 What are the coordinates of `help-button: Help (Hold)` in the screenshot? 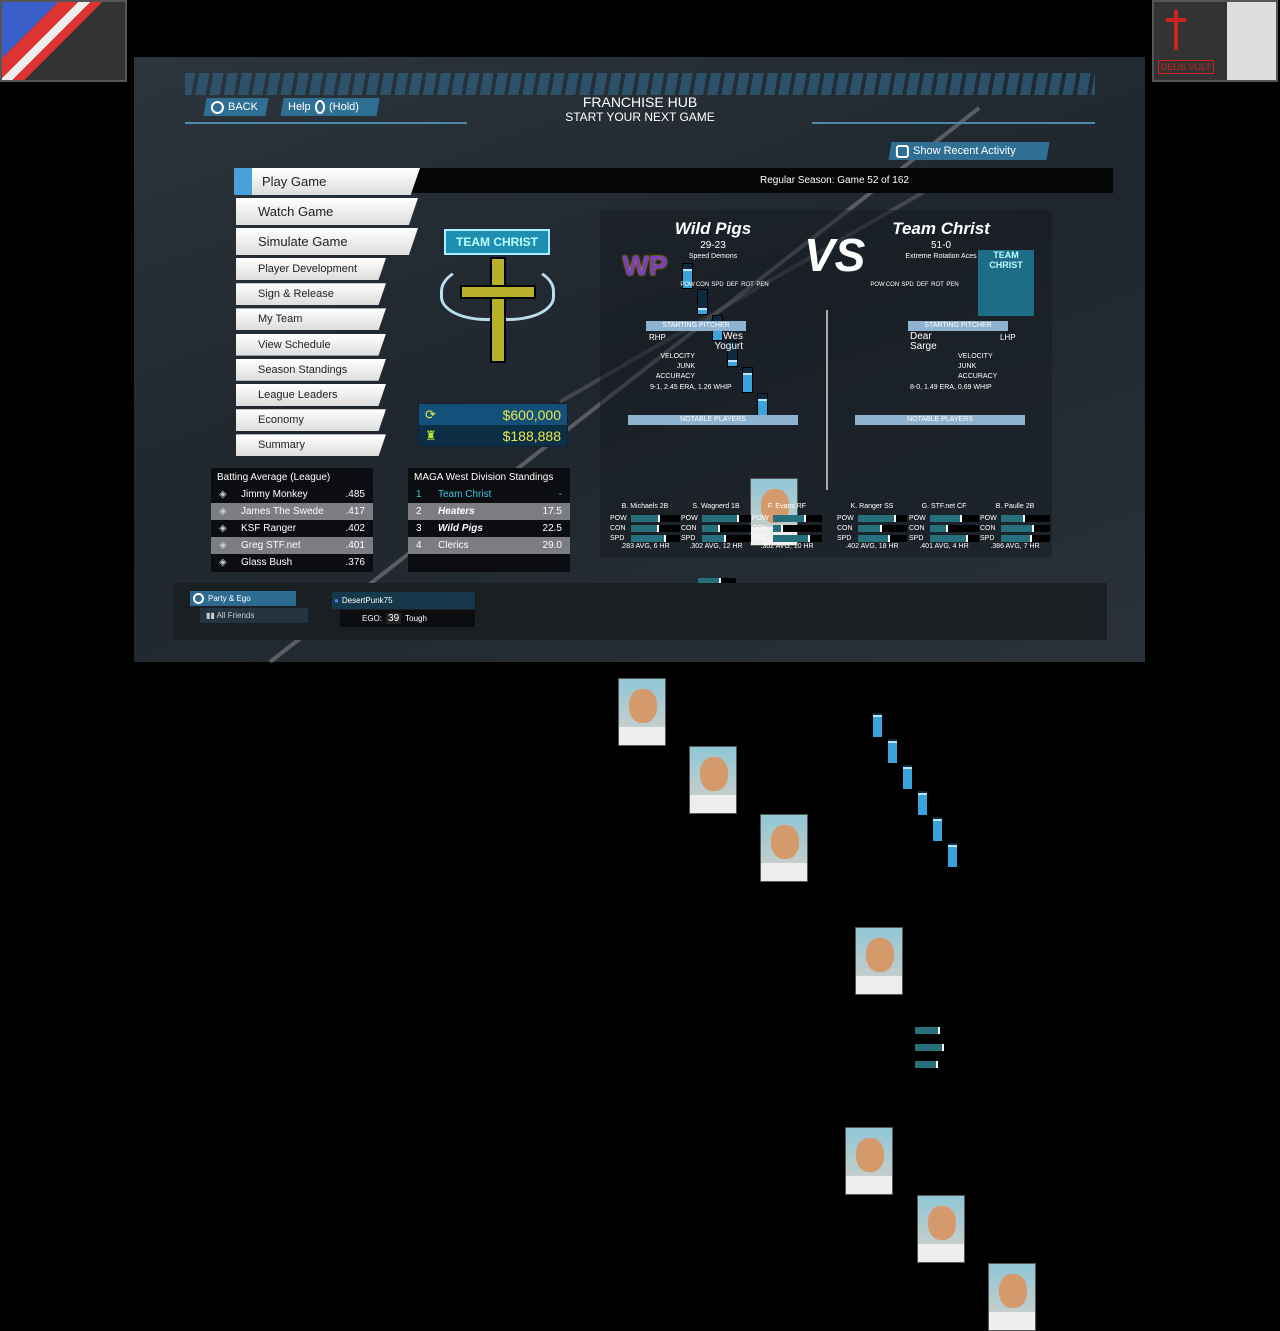 It's located at (330, 107).